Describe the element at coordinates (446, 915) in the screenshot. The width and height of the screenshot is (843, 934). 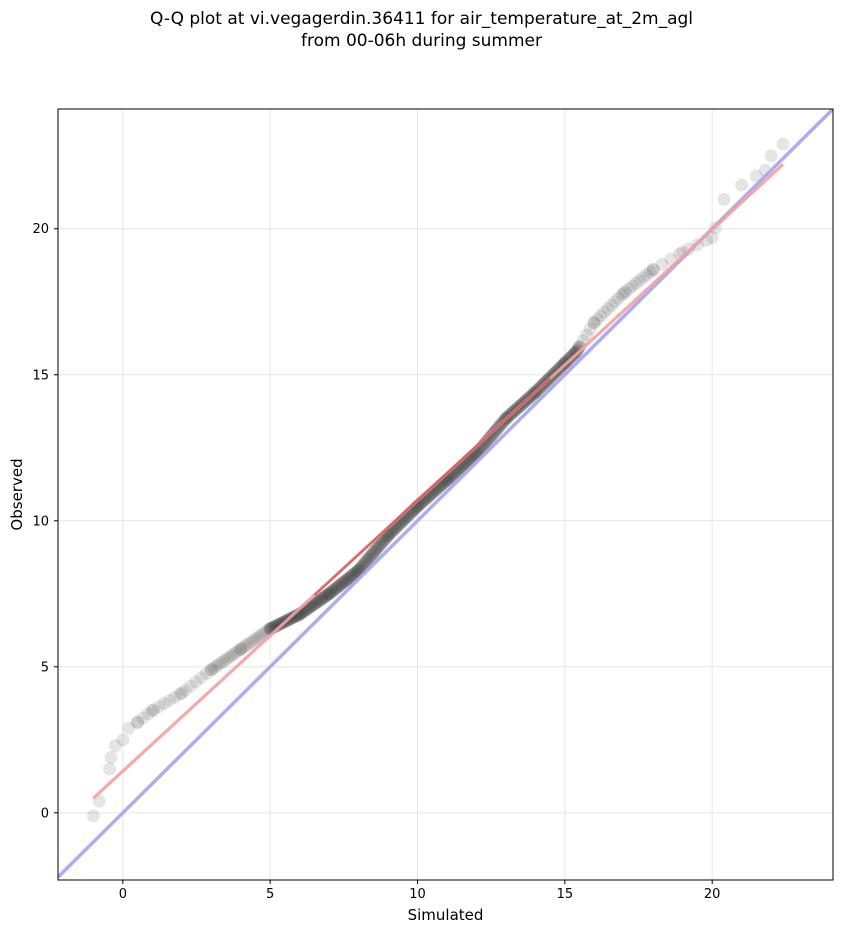
I see `x-axis-label: Simulated` at that location.